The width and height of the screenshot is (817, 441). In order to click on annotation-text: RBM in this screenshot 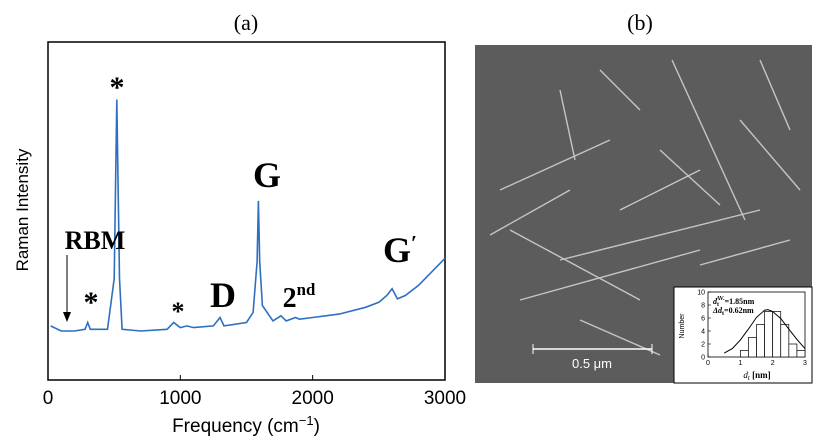, I will do `click(95, 240)`.